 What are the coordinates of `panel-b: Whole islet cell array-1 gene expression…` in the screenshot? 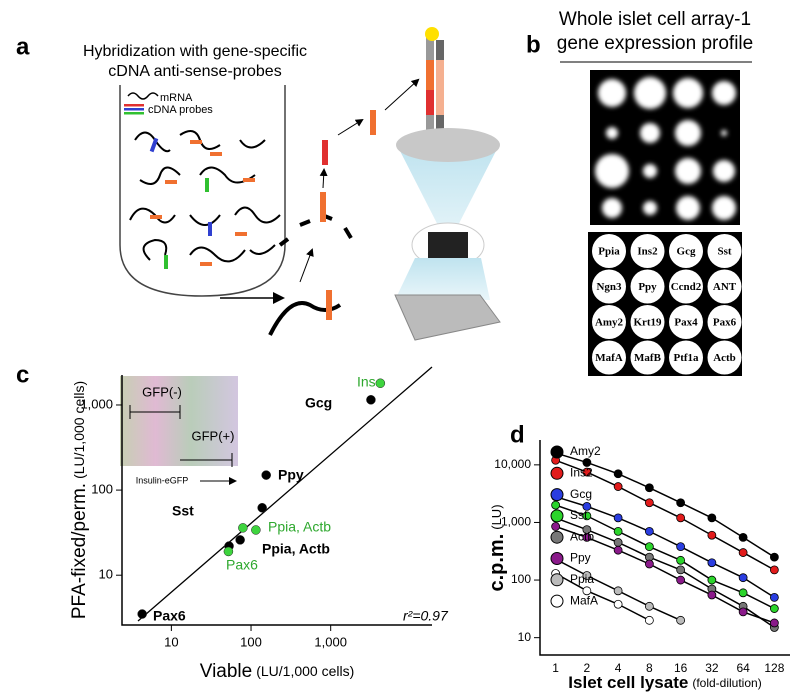 It's located at (655, 192).